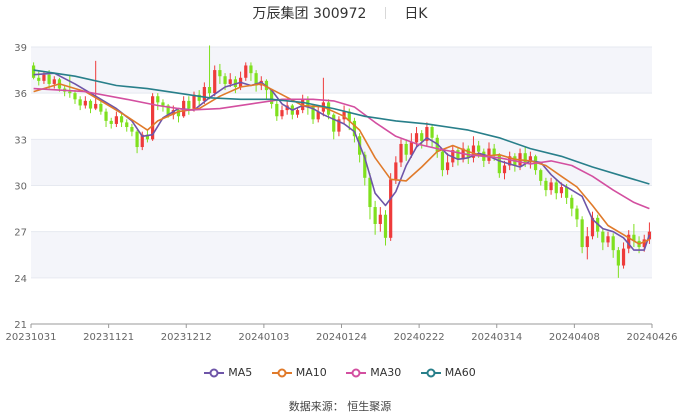  I want to click on legend-label-ma10: MA10, so click(311, 372).